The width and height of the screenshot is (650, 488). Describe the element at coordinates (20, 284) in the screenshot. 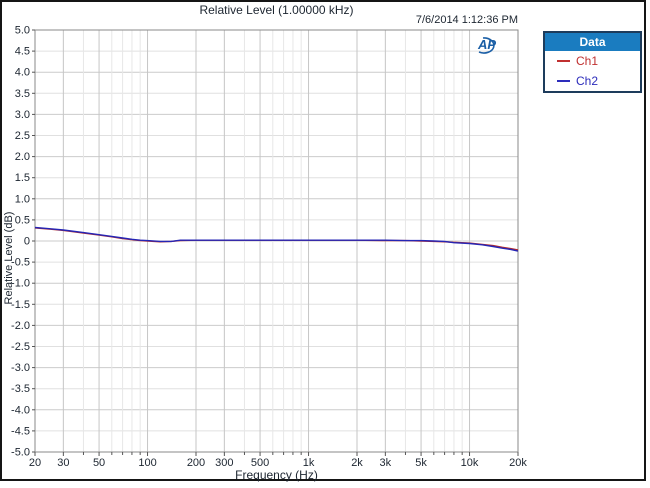

I see `y-tick-label: -1.0` at that location.